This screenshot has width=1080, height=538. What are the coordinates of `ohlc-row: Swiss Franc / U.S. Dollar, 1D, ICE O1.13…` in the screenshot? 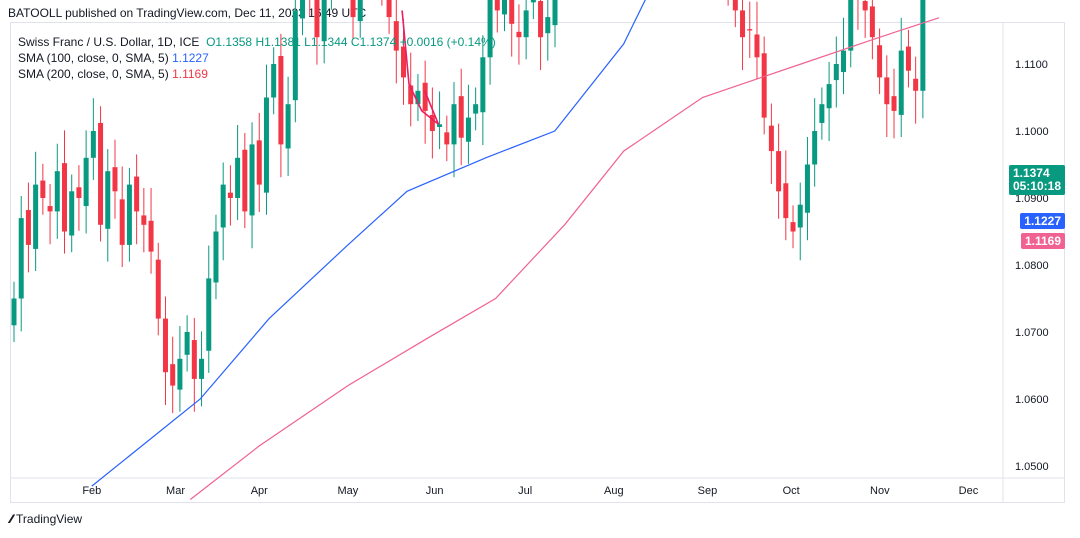 It's located at (257, 42).